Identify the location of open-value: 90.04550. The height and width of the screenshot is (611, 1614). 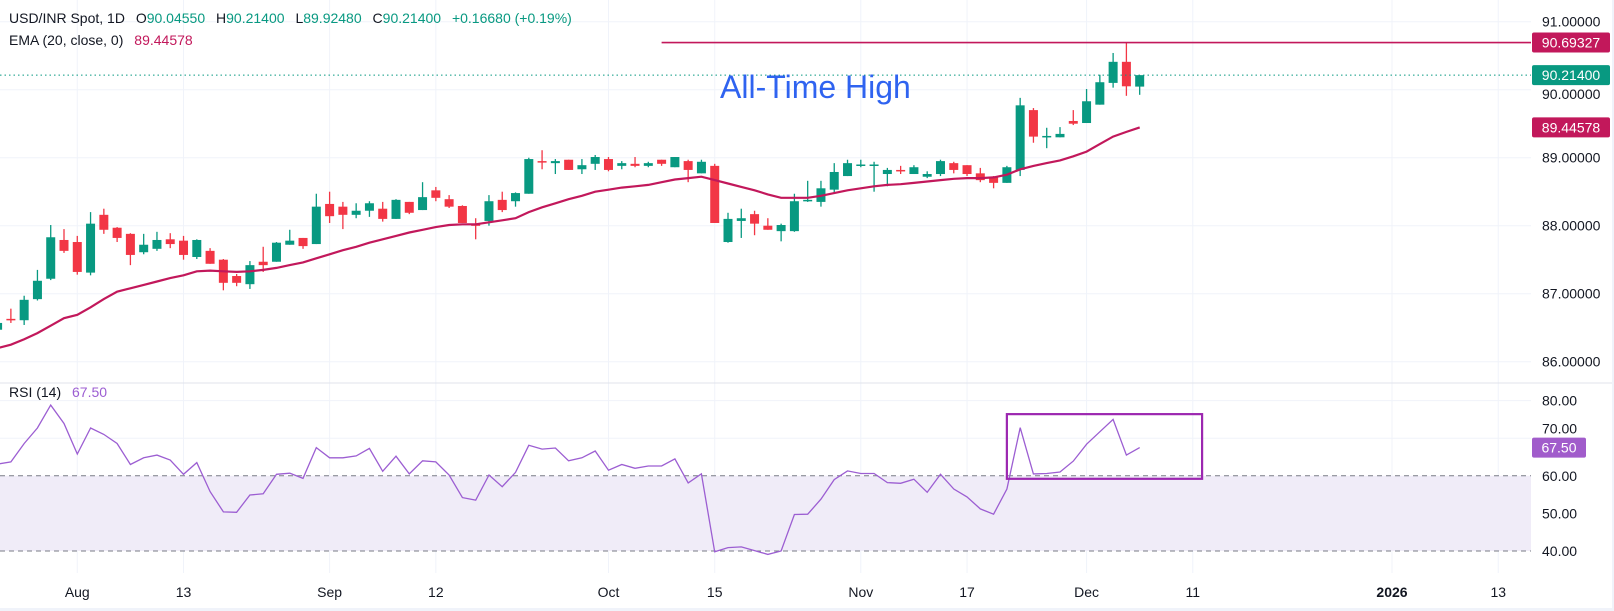
(176, 18).